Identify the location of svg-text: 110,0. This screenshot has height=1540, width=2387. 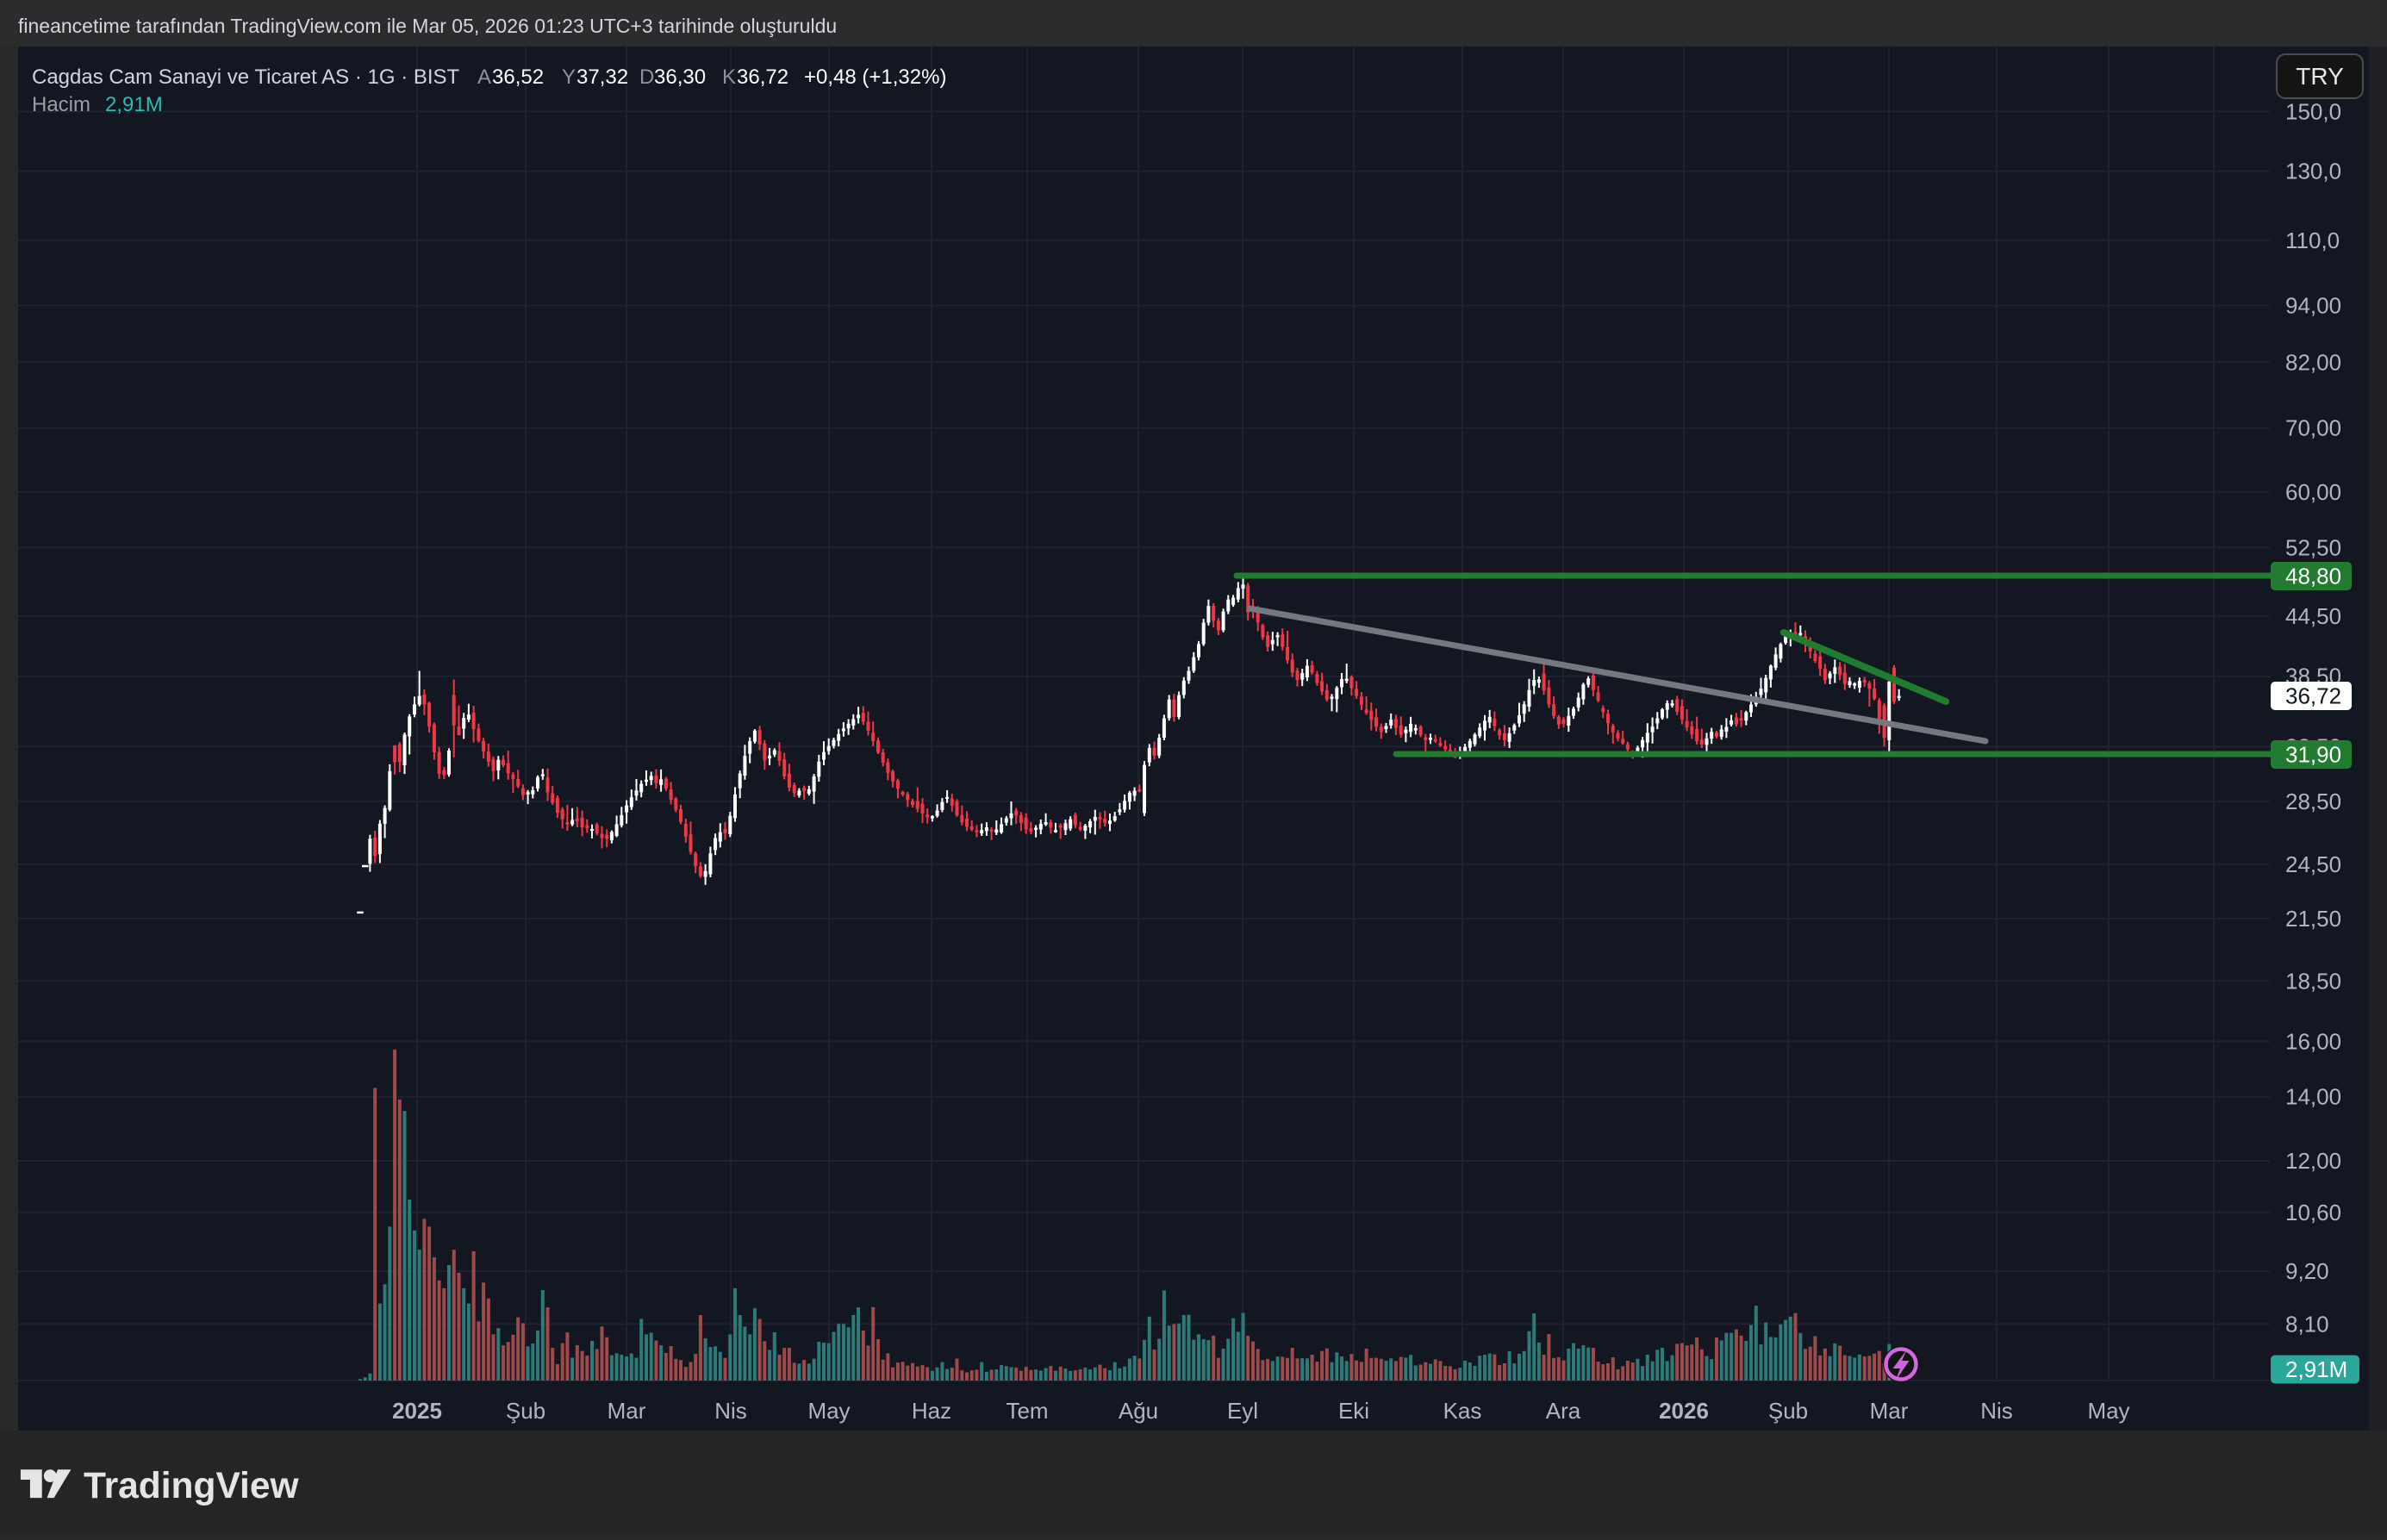
(2312, 240).